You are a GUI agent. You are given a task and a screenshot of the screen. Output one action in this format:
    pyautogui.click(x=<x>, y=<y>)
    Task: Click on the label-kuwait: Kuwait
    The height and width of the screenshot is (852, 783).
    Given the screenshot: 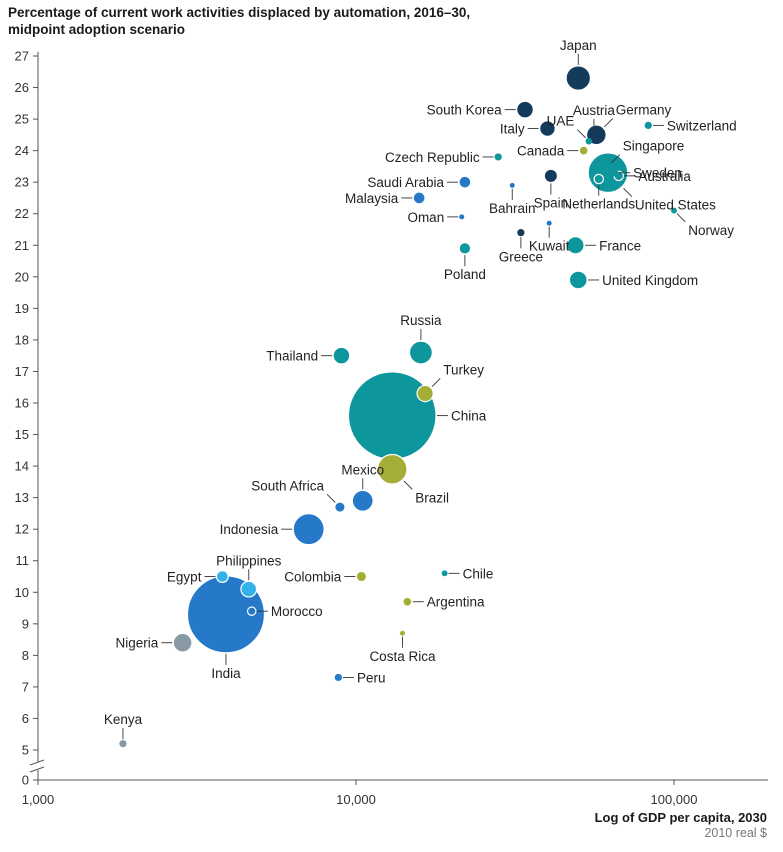 What is the action you would take?
    pyautogui.click(x=549, y=246)
    